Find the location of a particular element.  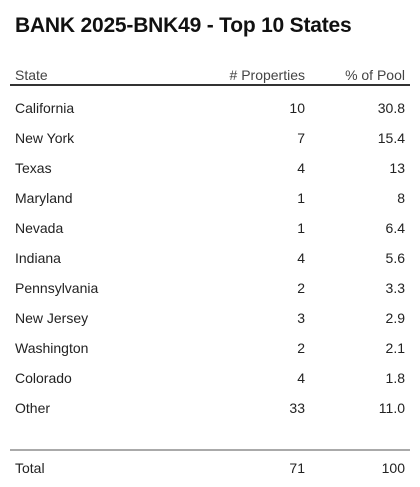

total-divider is located at coordinates (210, 450).